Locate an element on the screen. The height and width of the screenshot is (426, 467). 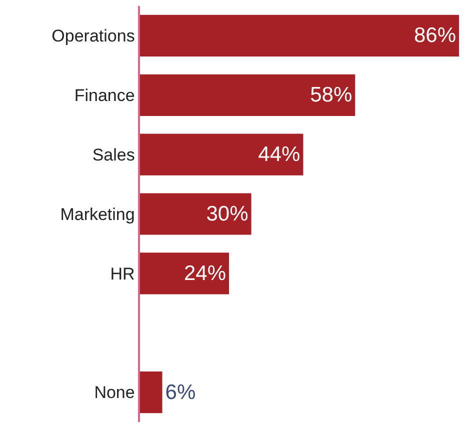
y-tick-label: Sales is located at coordinates (113, 155).